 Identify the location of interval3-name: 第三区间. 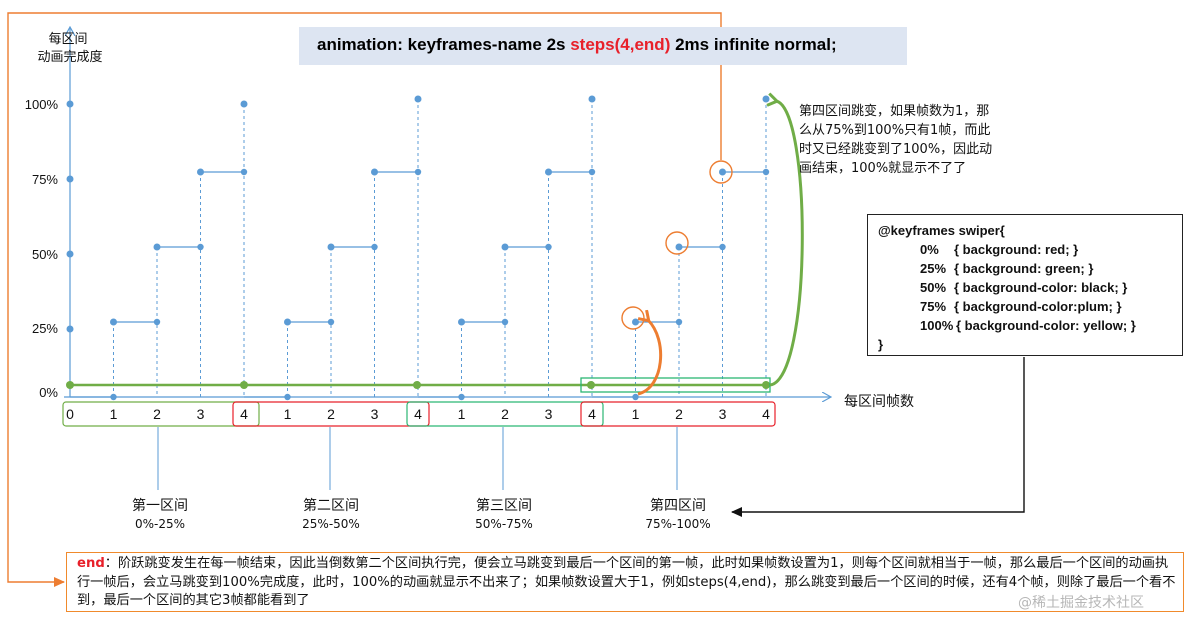
(504, 505).